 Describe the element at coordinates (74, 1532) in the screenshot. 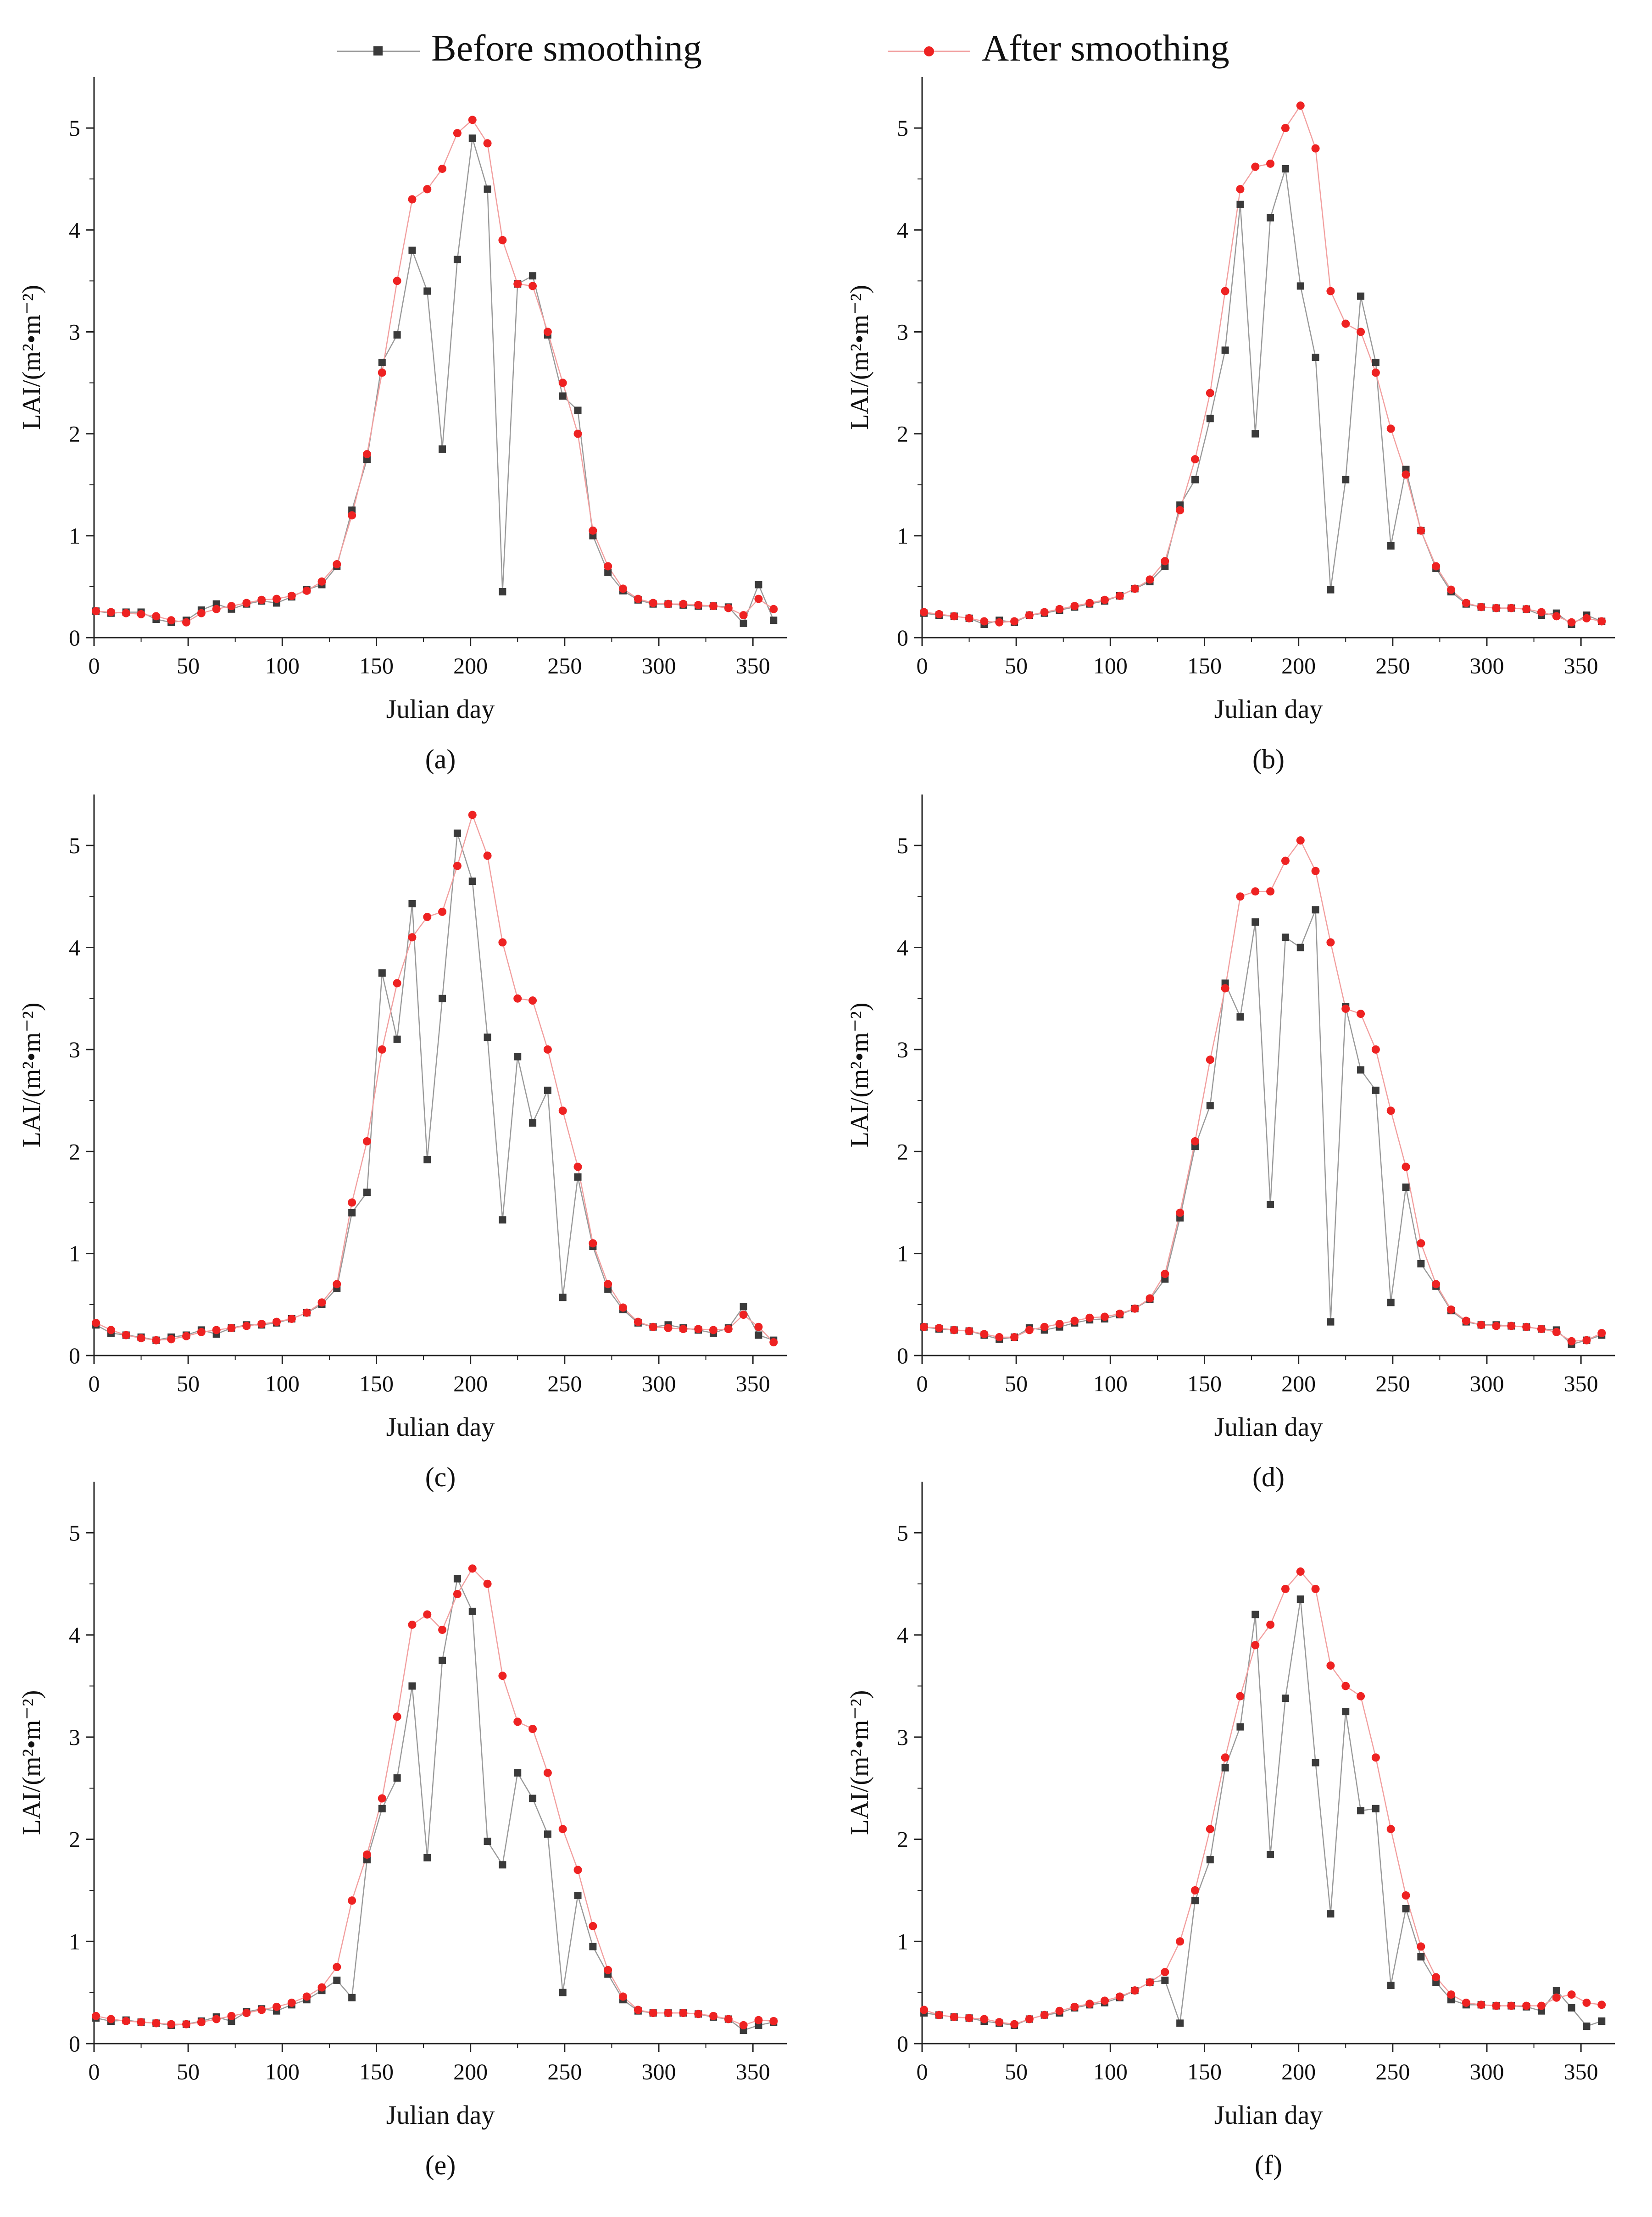

I see `y-tick-label: 5` at that location.